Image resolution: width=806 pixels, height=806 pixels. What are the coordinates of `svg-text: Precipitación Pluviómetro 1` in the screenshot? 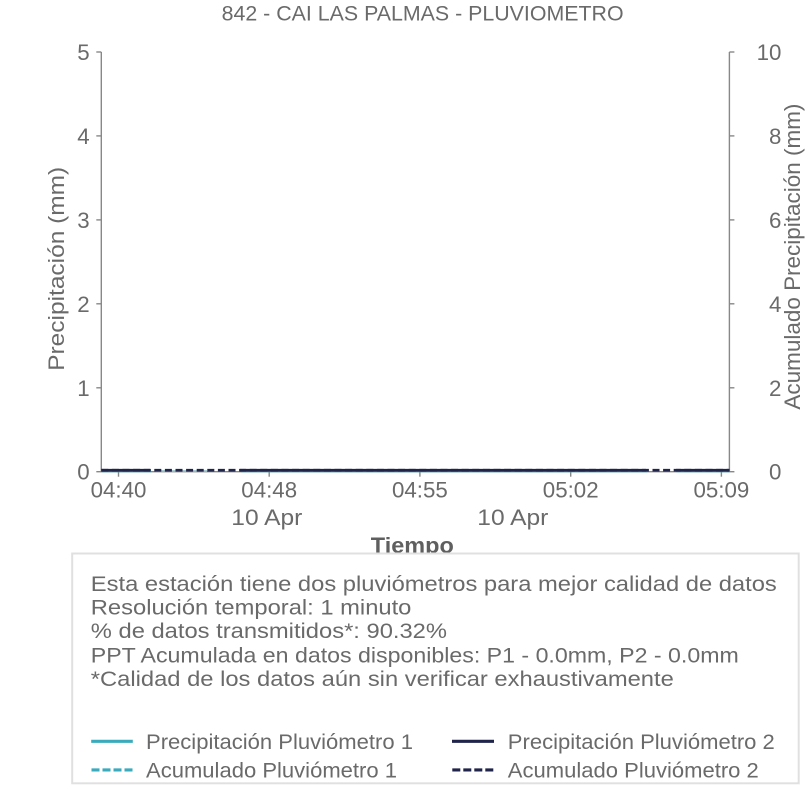 It's located at (279, 742).